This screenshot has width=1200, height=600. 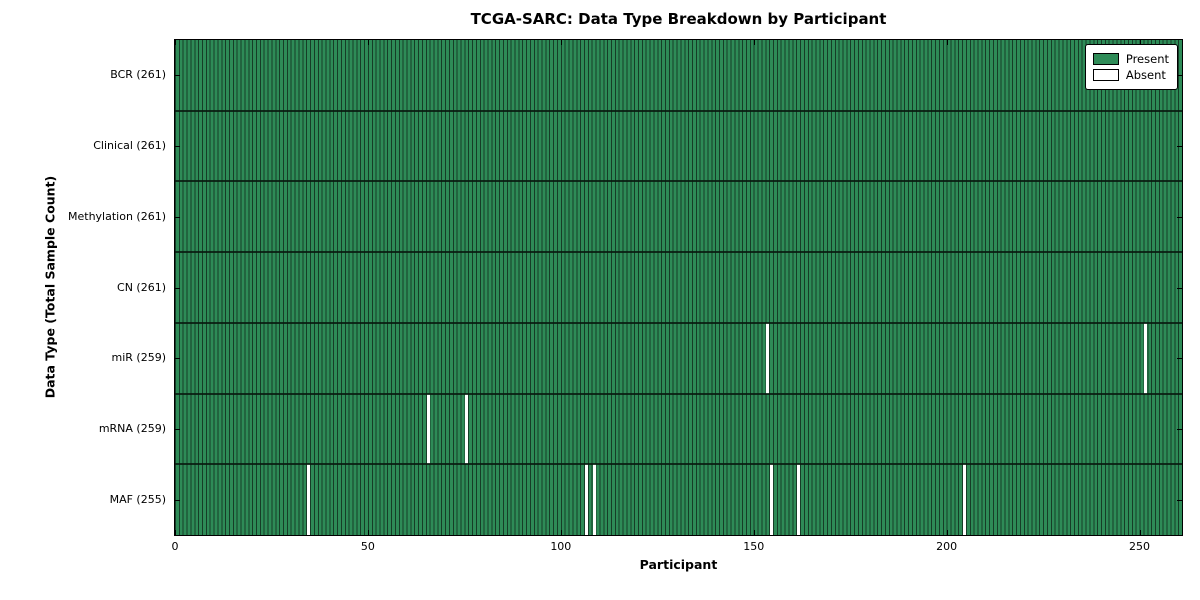 I want to click on present-swatch-icon, so click(x=1105, y=59).